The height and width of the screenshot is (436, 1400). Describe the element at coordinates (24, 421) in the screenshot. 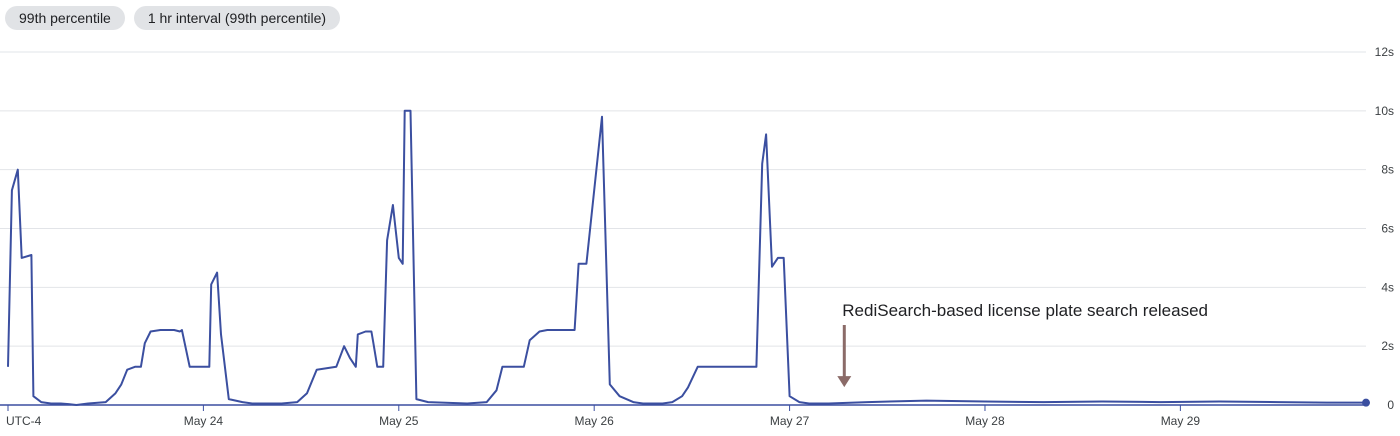

I see `timezone-label: UTC-4` at that location.